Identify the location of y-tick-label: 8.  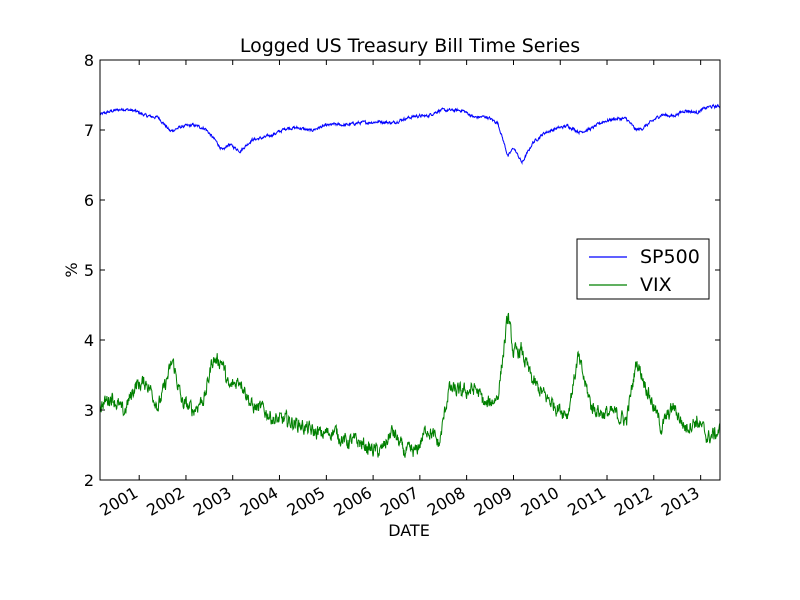
(89, 60).